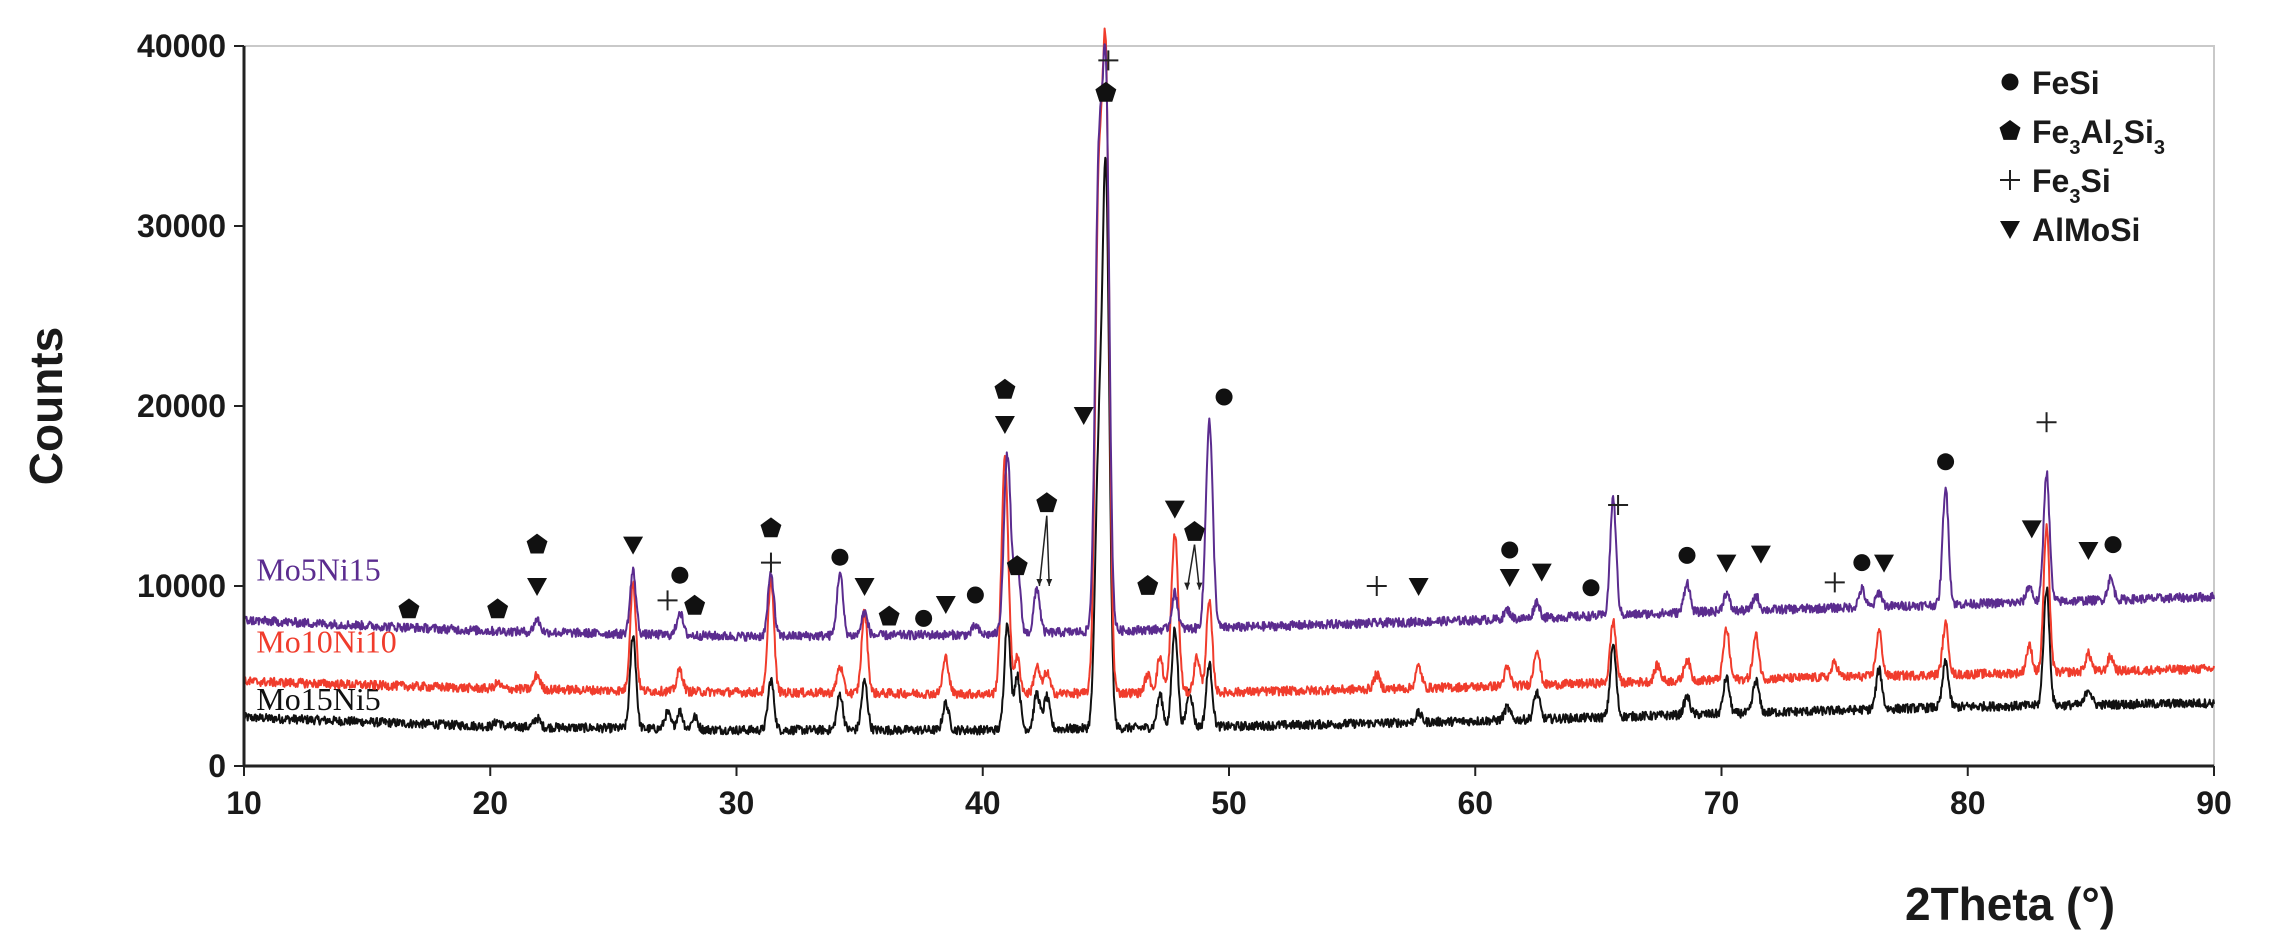 The image size is (2274, 951). I want to click on x-tick-label: 60, so click(1475, 803).